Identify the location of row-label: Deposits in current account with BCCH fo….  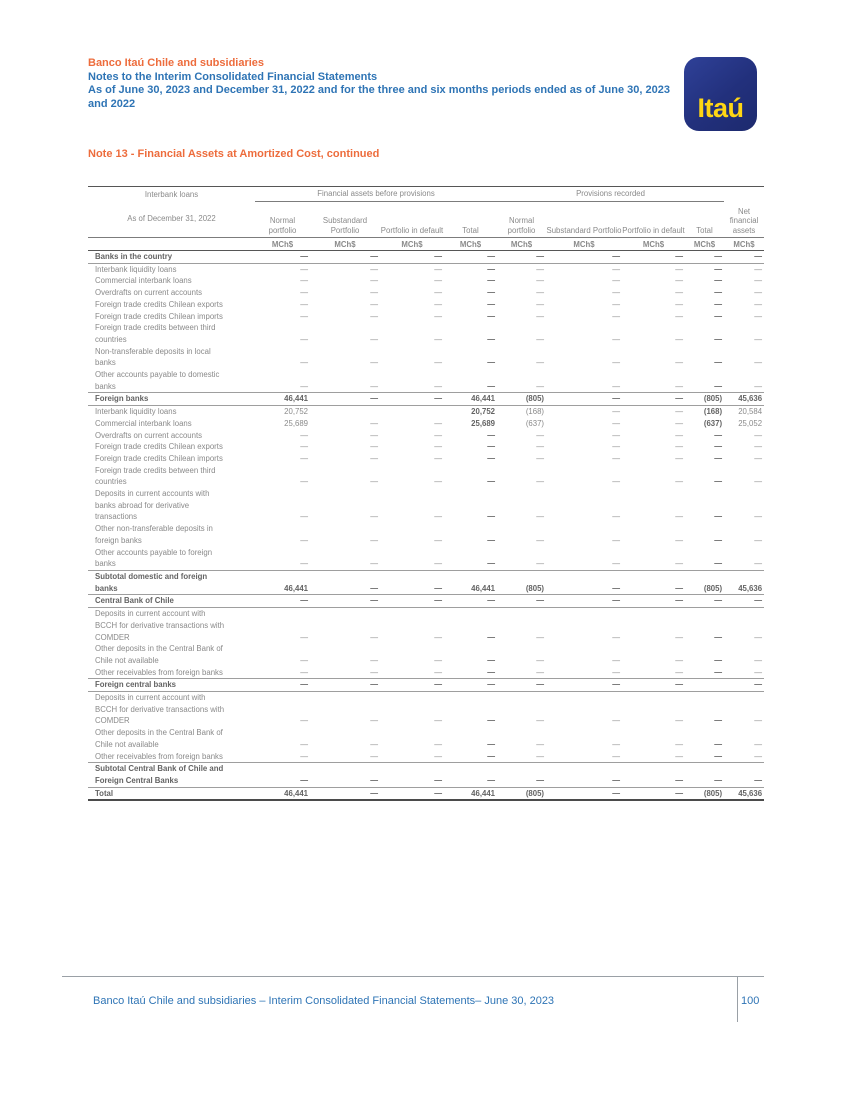
(160, 625).